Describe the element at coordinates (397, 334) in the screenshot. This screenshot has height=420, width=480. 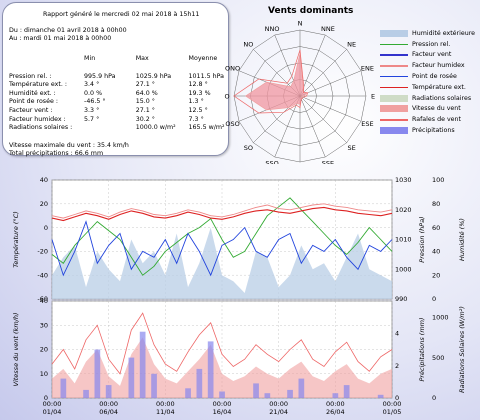
I see `y-tick-right: 4` at that location.